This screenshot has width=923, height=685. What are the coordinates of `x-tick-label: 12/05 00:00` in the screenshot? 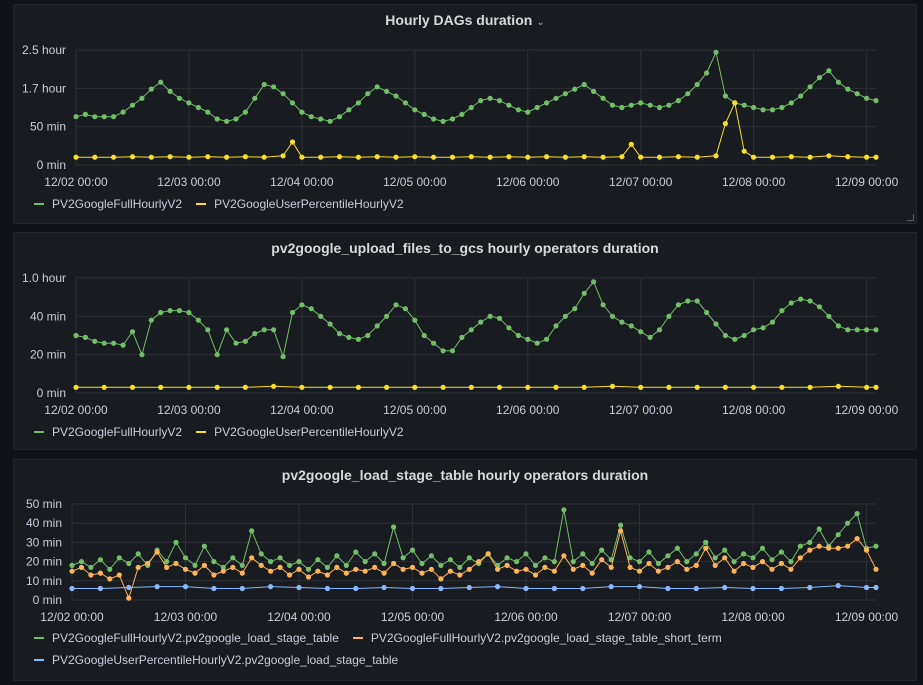 It's located at (413, 617).